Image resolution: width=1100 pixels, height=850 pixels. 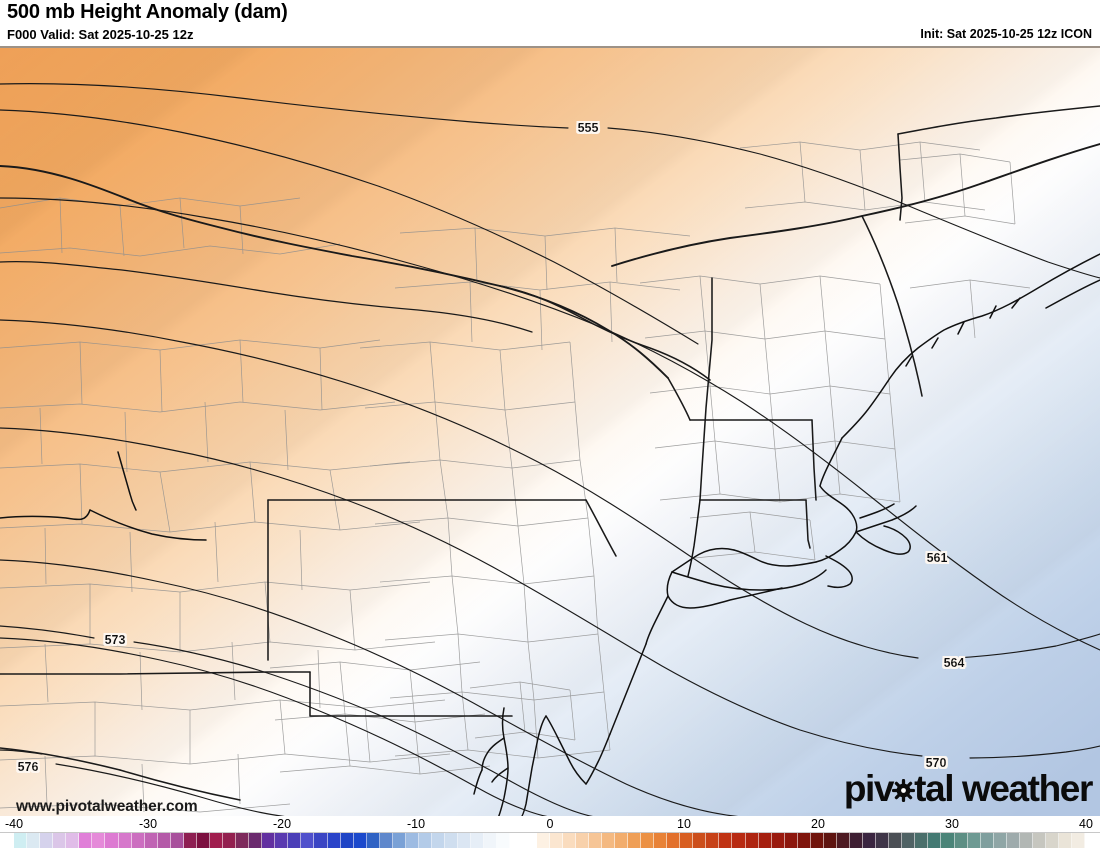 What do you see at coordinates (107, 806) in the screenshot?
I see `site-url-watermark: www.pivotalweather.com` at bounding box center [107, 806].